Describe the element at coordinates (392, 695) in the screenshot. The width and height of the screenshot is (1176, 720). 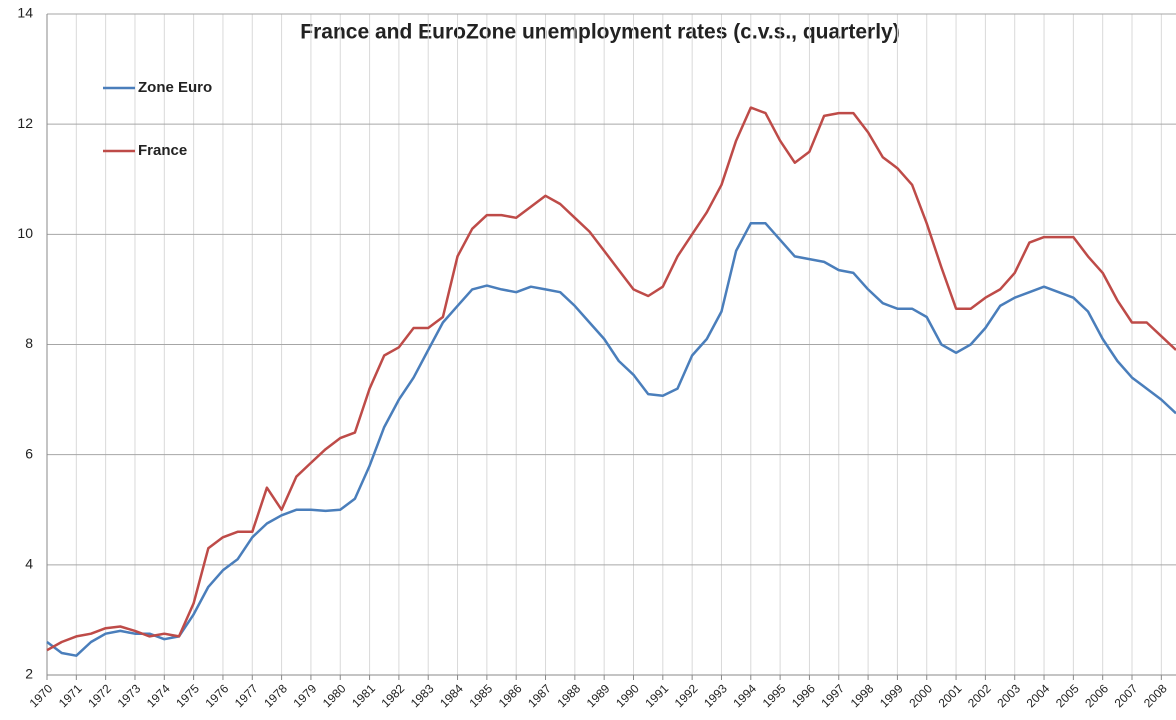
I see `x-tick-label: 1982` at that location.